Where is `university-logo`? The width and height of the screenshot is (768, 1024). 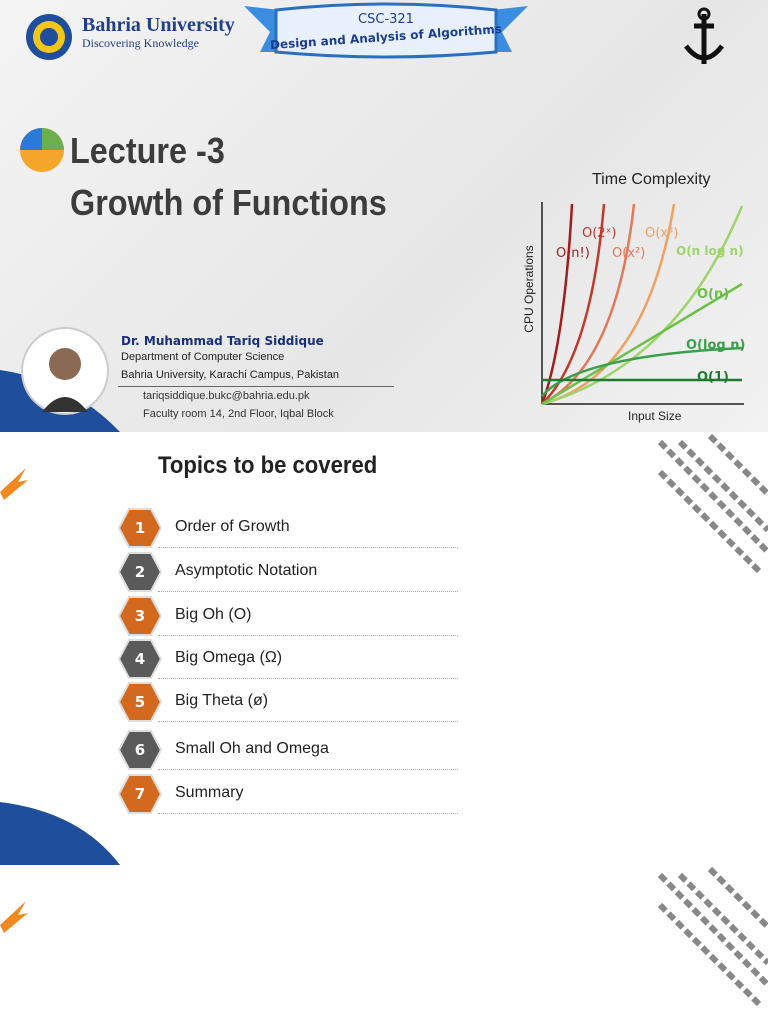
university-logo is located at coordinates (49, 37).